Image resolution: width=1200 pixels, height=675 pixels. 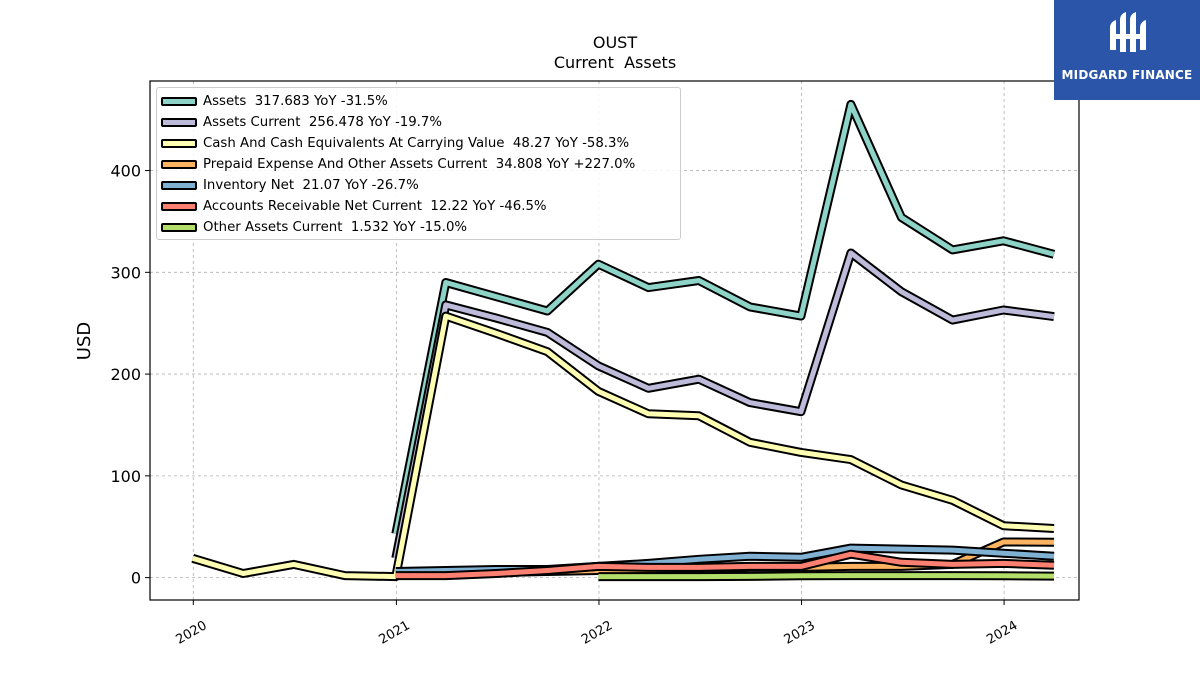 I want to click on legend-label: Assets Current 256.478 YoY -19.7%, so click(x=322, y=122).